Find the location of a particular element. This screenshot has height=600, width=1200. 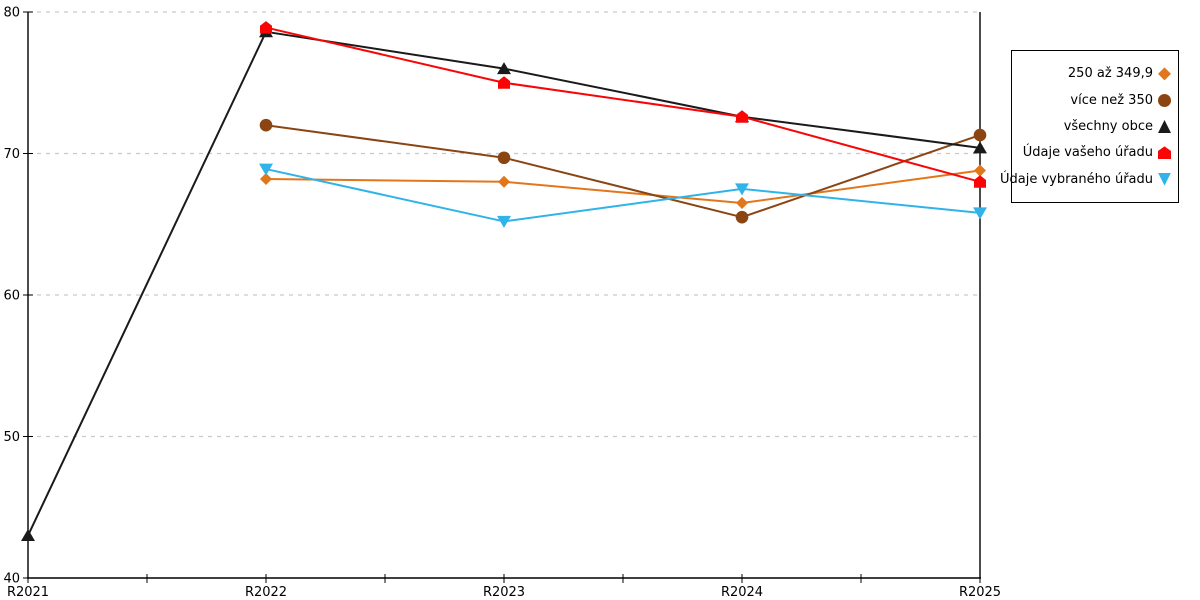

legend-item: 250 až 349,9 is located at coordinates (1093, 74).